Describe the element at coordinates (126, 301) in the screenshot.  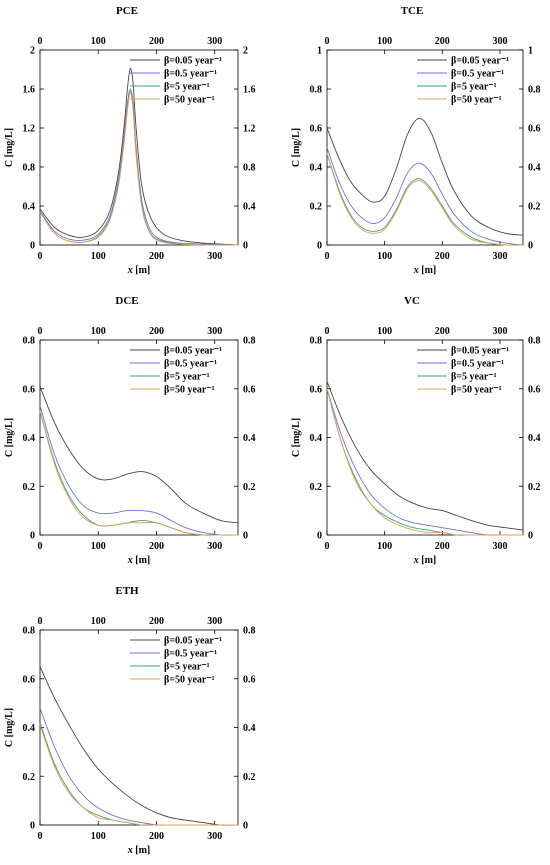
I see `chart-title: DCE` at that location.